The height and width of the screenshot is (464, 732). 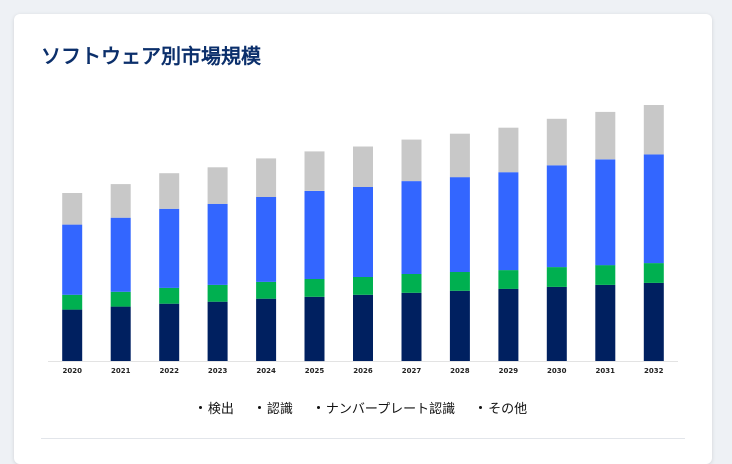 I want to click on chart-legend: 検出 認識 ナンバープレート認識 その他, so click(x=363, y=407).